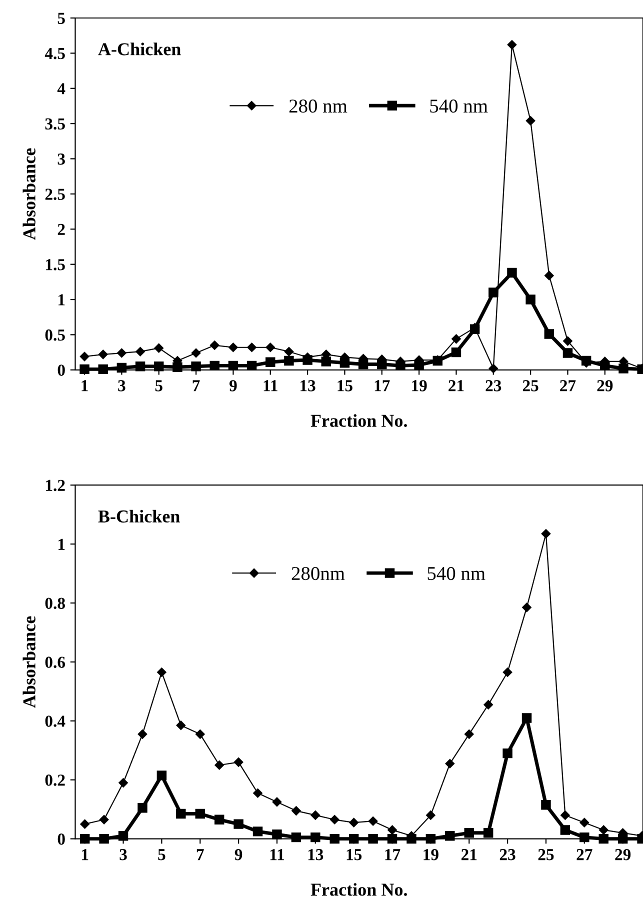 Image resolution: width=643 pixels, height=900 pixels. What do you see at coordinates (55, 486) in the screenshot?
I see `y-tick-label: 1.2` at bounding box center [55, 486].